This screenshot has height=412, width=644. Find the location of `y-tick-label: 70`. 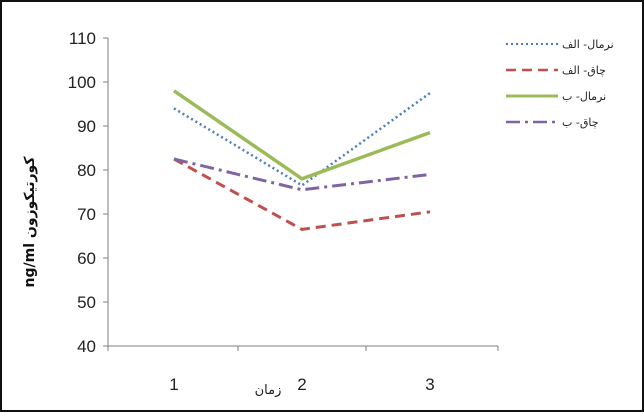

y-tick-label: 70 is located at coordinates (86, 214).